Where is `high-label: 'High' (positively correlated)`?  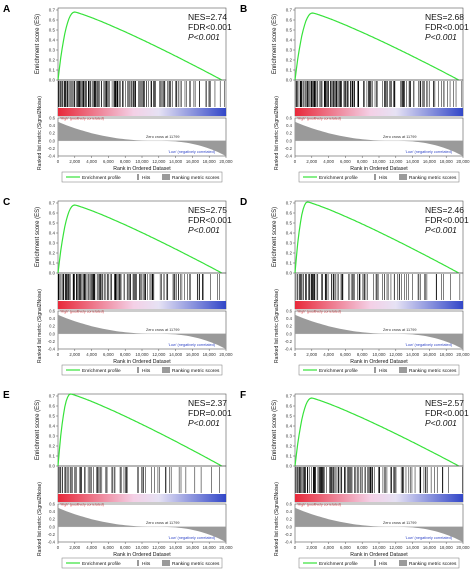
high-label: 'High' (positively correlated) is located at coordinates (319, 505).